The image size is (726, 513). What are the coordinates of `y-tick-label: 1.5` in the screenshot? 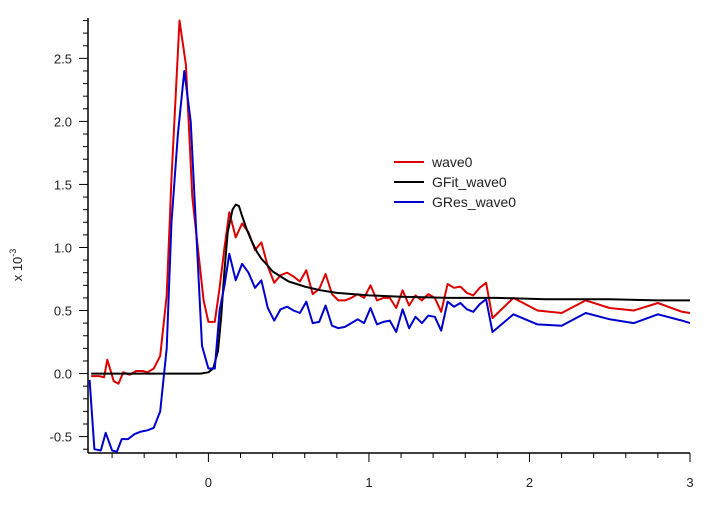 It's located at (63, 184).